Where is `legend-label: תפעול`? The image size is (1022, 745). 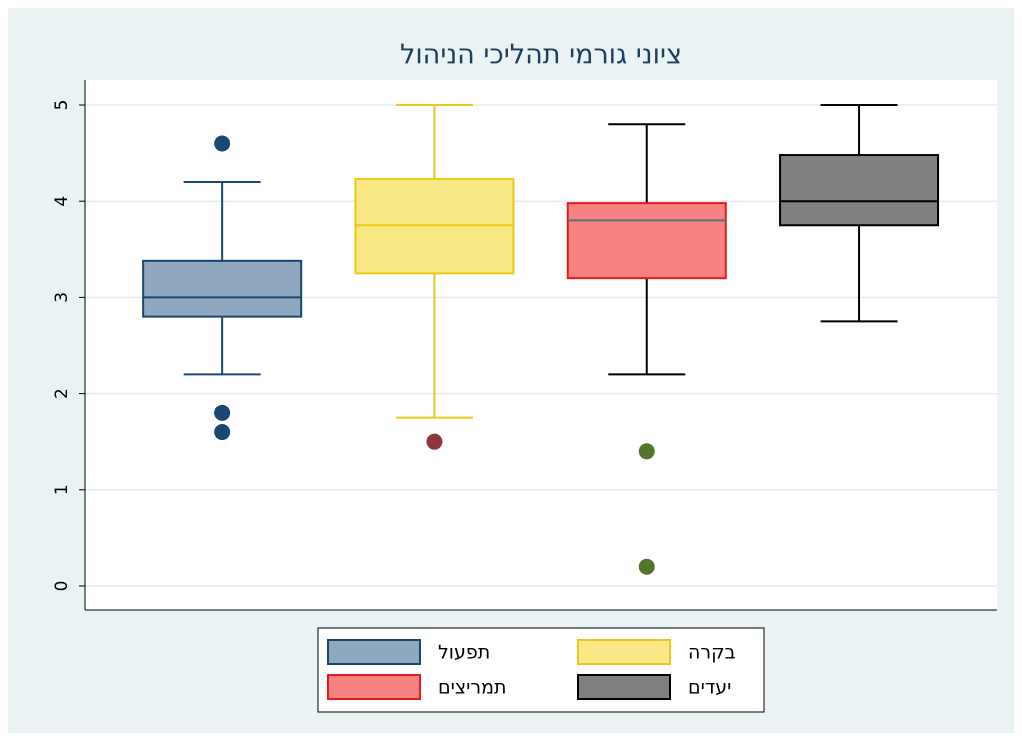
legend-label: תפעול is located at coordinates (464, 653).